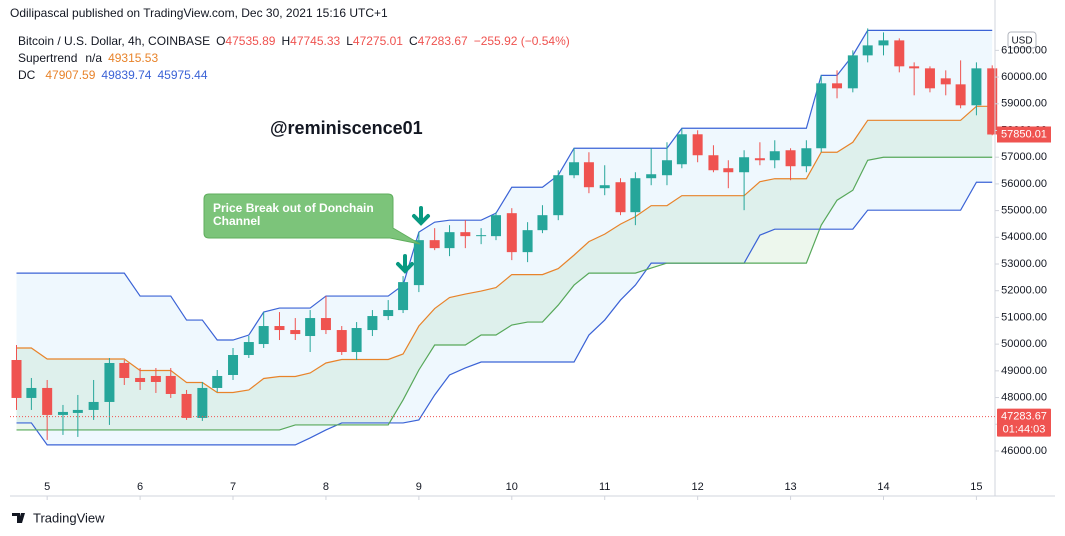 Image resolution: width=1065 pixels, height=536 pixels. I want to click on footer-brand: TradingView, so click(69, 517).